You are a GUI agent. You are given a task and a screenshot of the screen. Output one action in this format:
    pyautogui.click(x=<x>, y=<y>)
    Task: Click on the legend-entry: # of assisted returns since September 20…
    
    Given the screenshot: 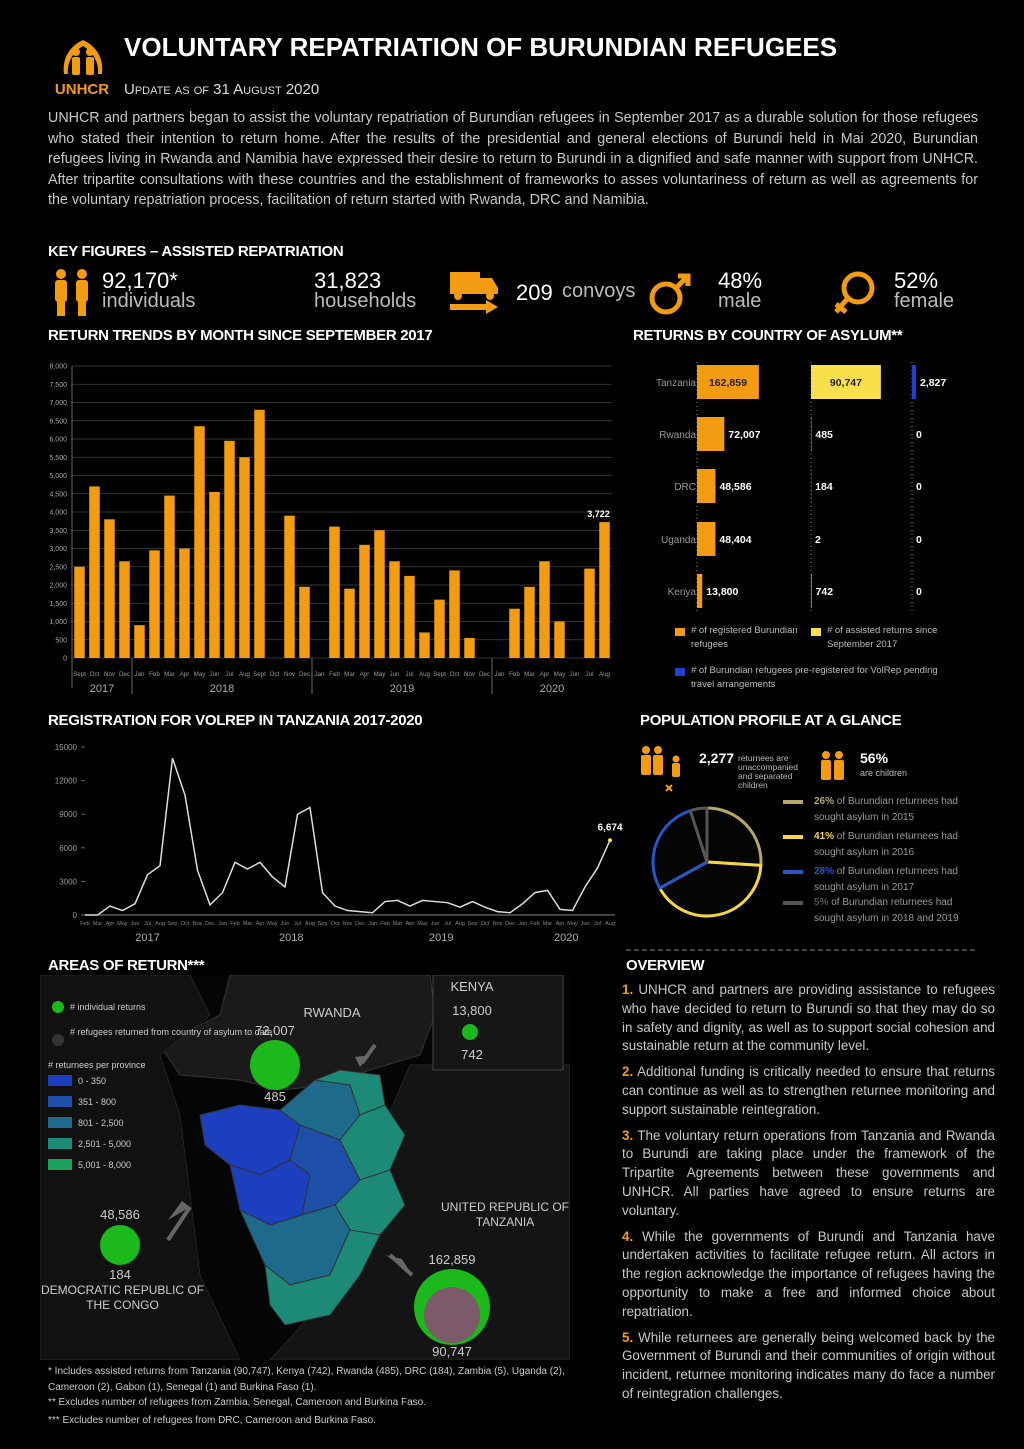 What is the action you would take?
    pyautogui.click(x=882, y=637)
    